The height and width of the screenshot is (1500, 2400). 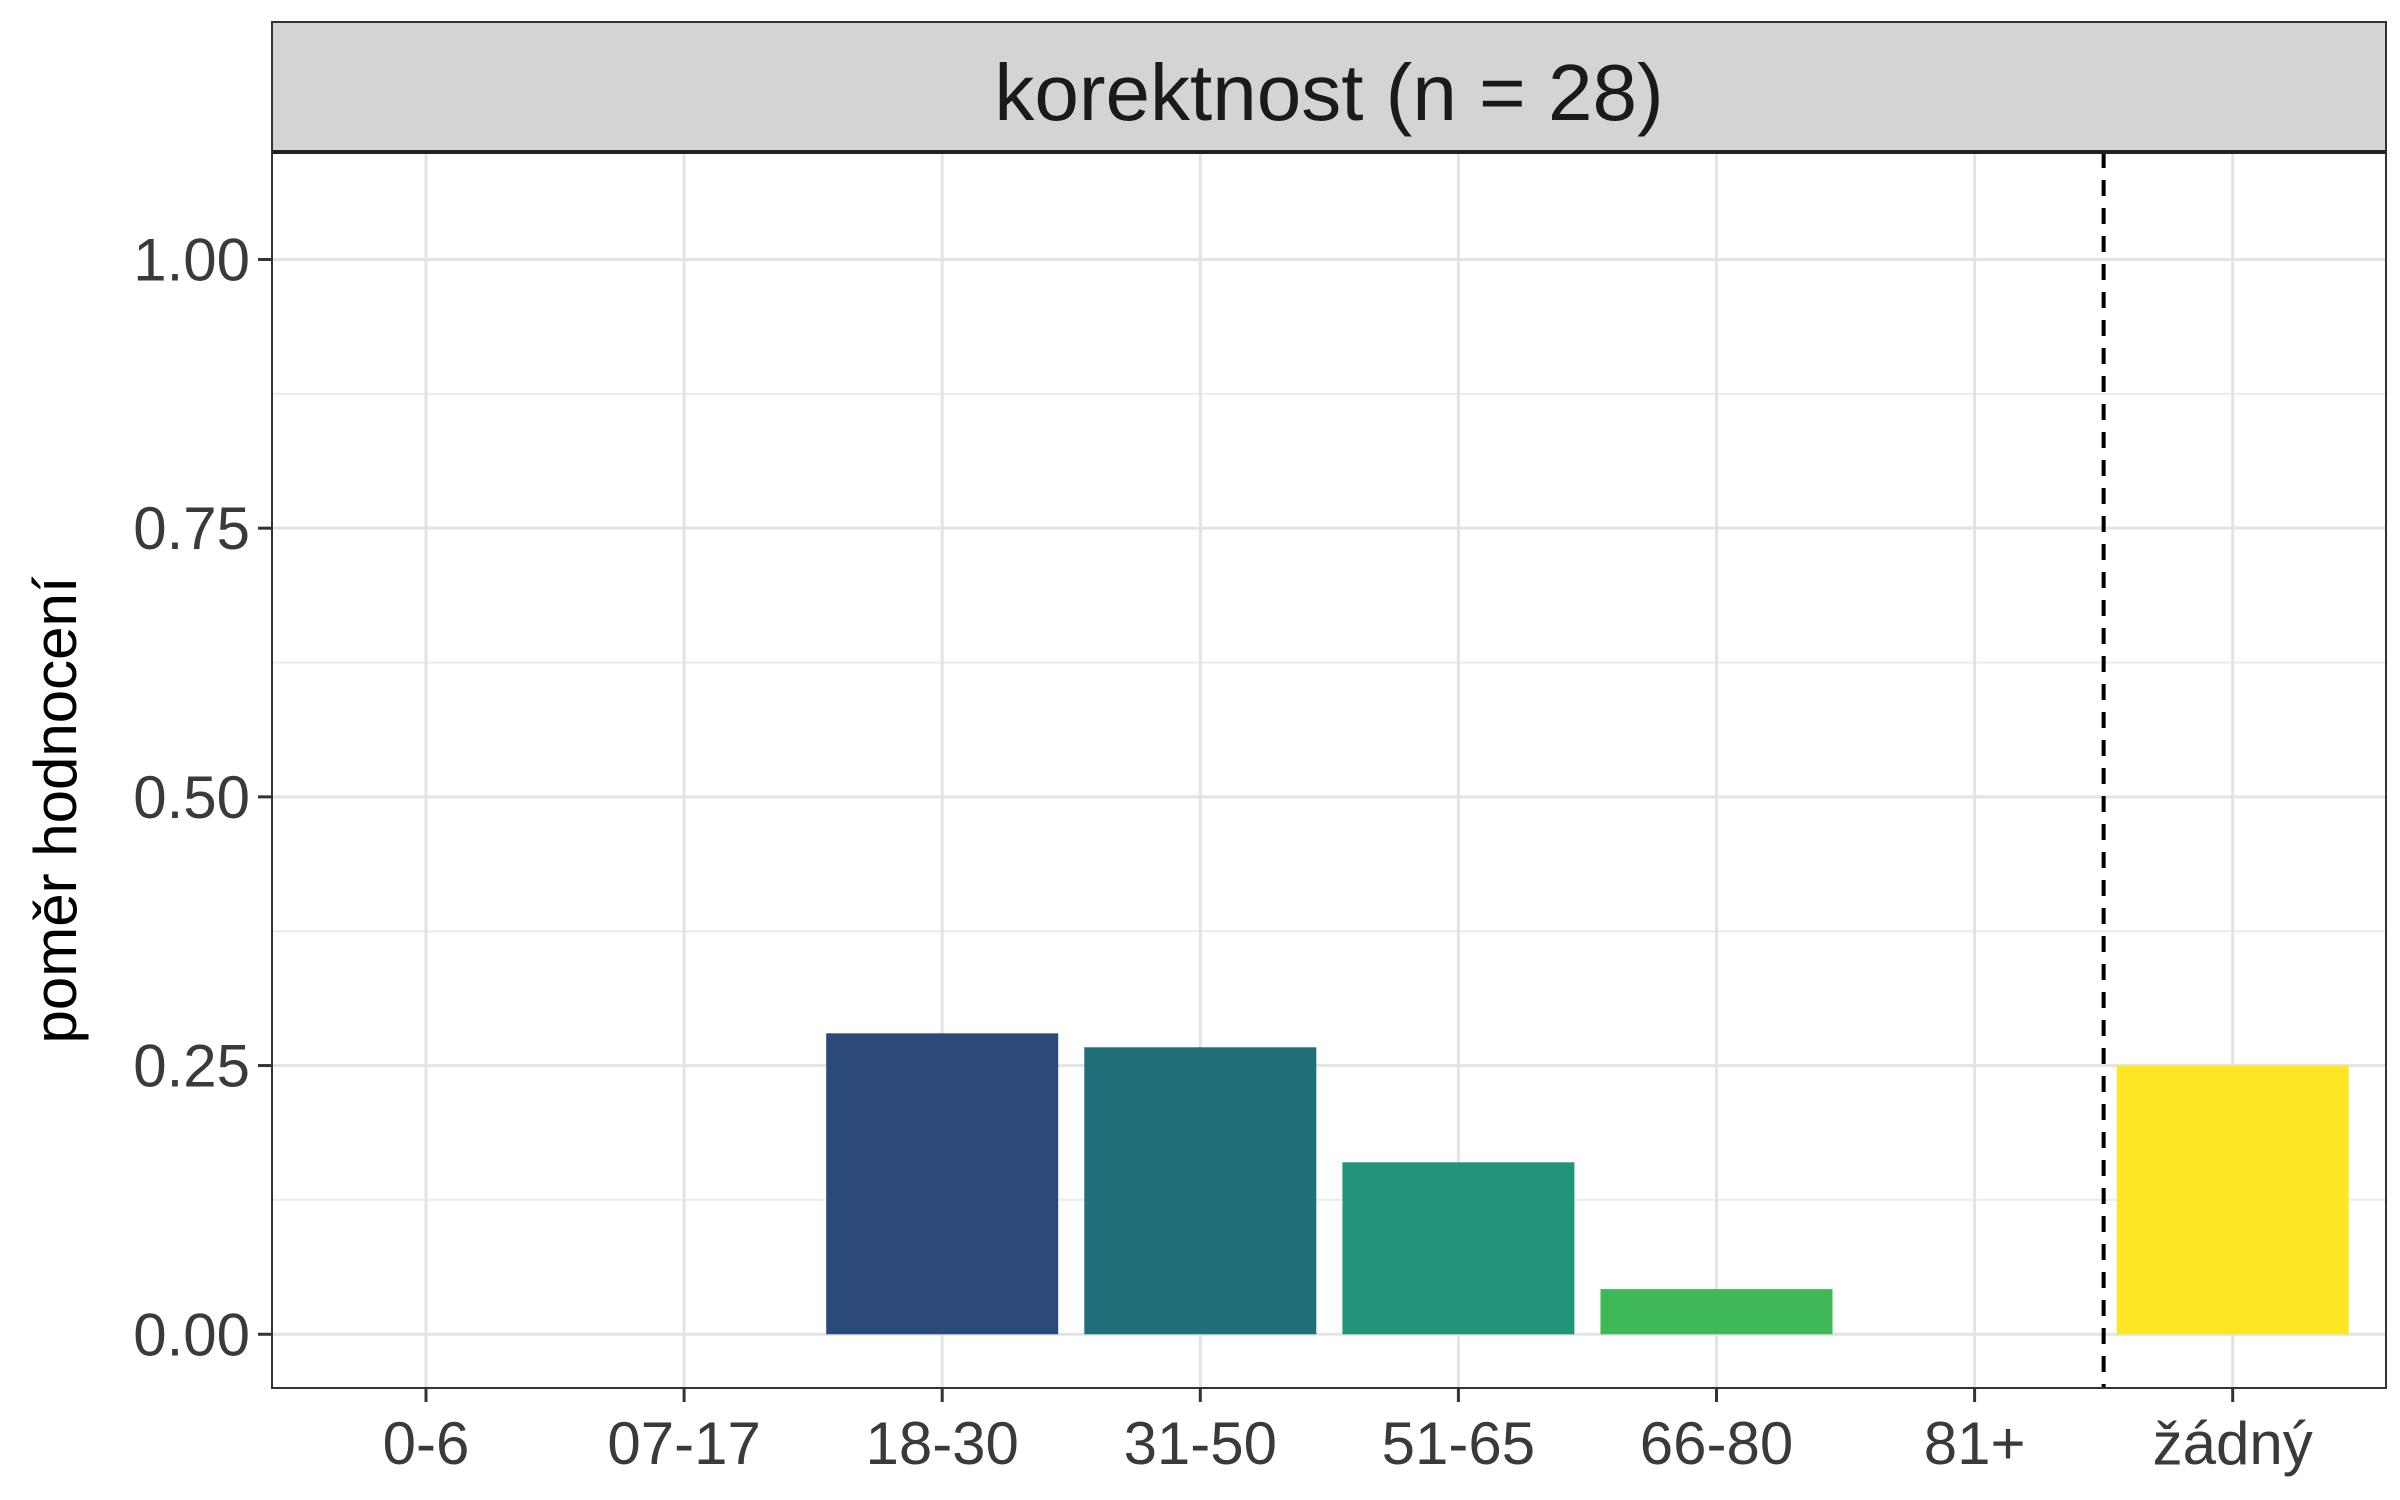 I want to click on y-tick-label: 0.75, so click(x=191, y=528).